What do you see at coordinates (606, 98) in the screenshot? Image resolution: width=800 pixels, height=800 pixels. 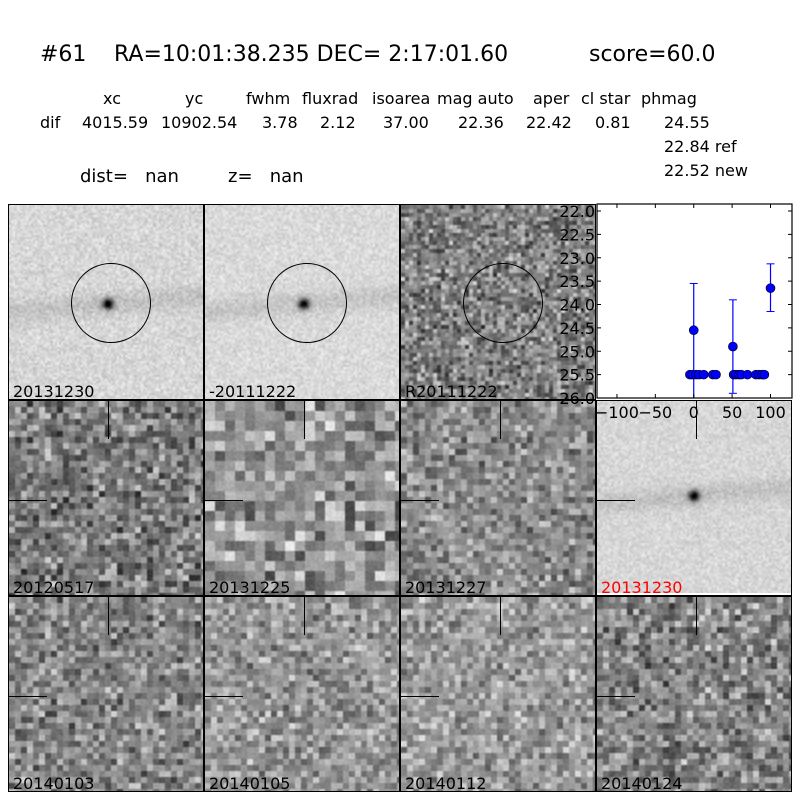 I see `col-cl-star: cl star` at bounding box center [606, 98].